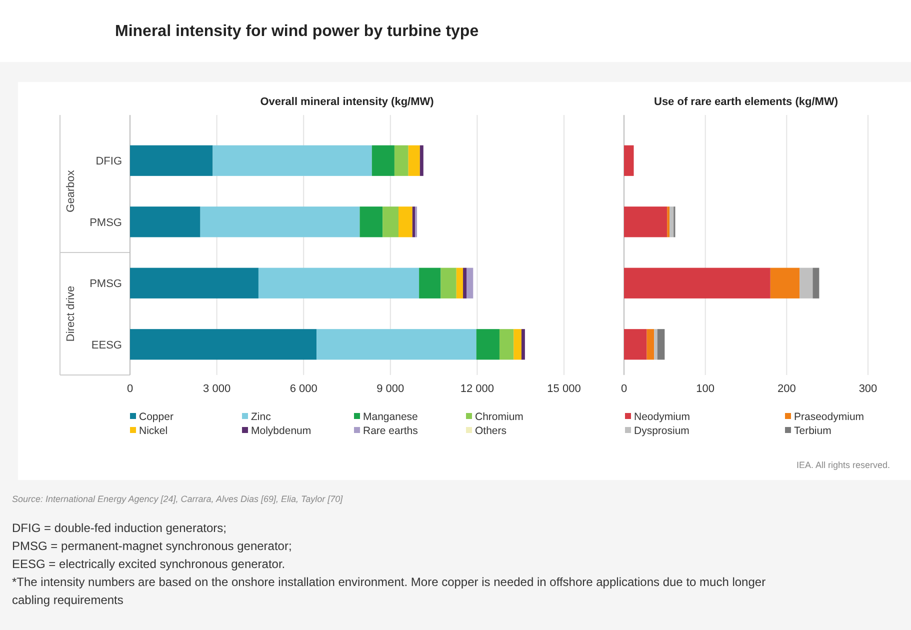 The image size is (911, 630). Describe the element at coordinates (829, 417) in the screenshot. I see `legend-label: Praseodymium` at that location.